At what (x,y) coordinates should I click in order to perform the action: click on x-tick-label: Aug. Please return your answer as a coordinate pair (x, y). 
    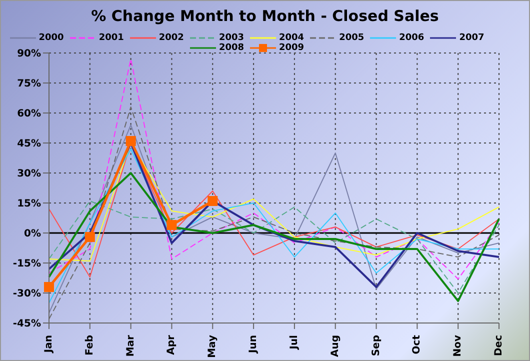
    Looking at the image, I should click on (335, 346).